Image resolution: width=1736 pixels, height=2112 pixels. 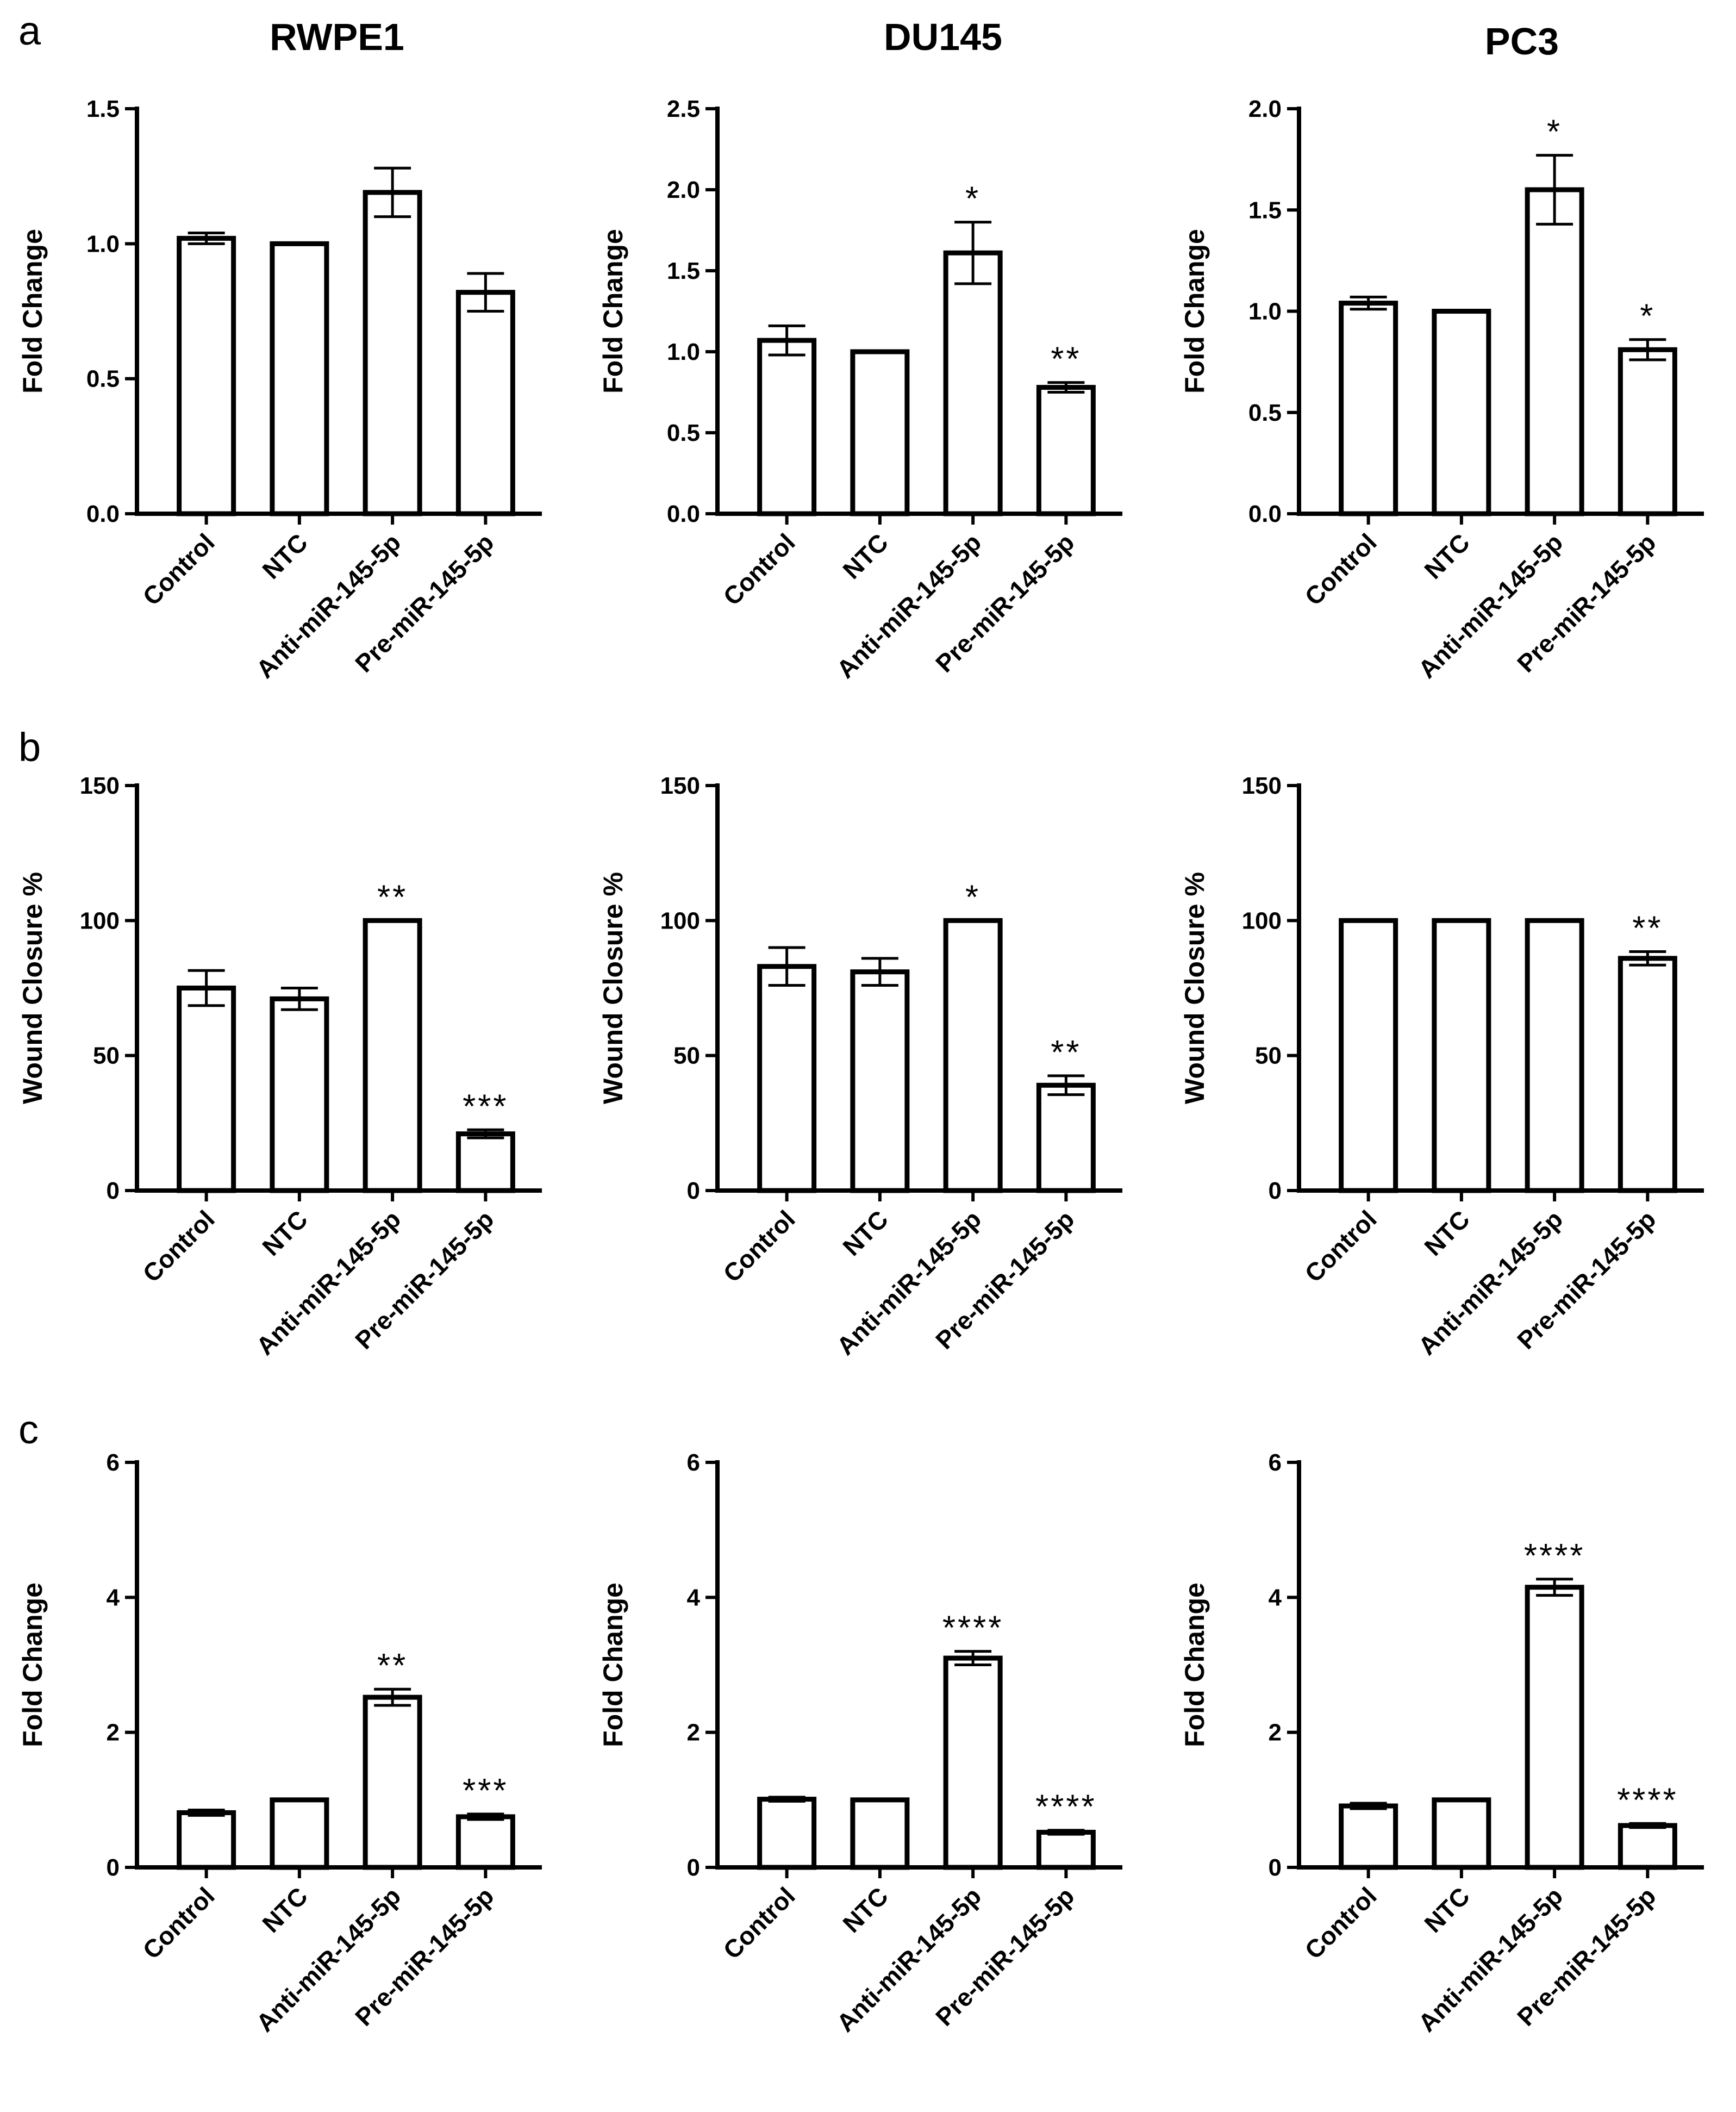 What do you see at coordinates (103, 244) in the screenshot?
I see `y-tick-label-a-rwpe1: 1.0` at bounding box center [103, 244].